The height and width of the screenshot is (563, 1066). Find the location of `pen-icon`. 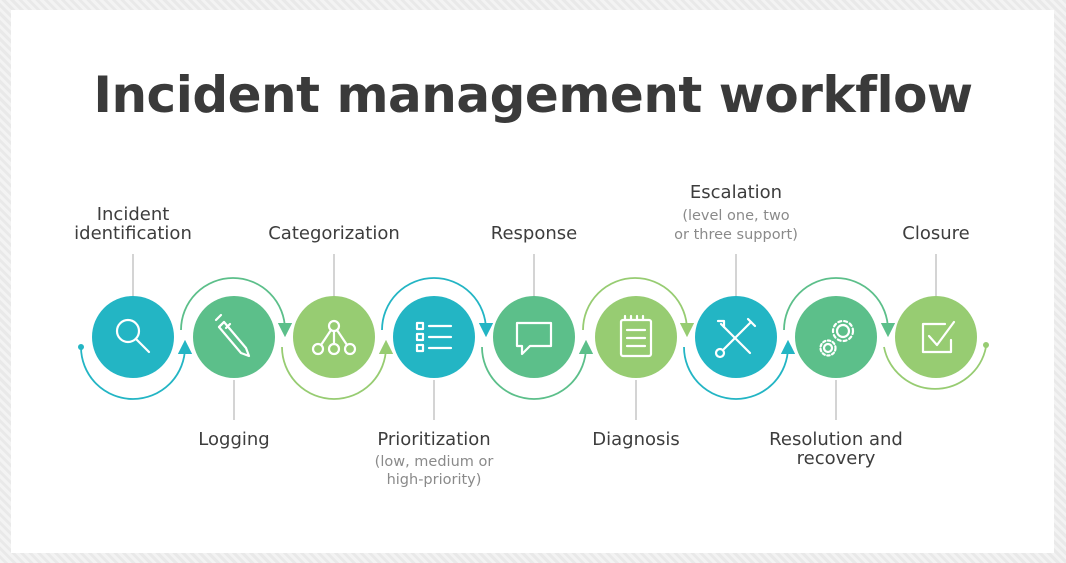

pen-icon is located at coordinates (232, 335).